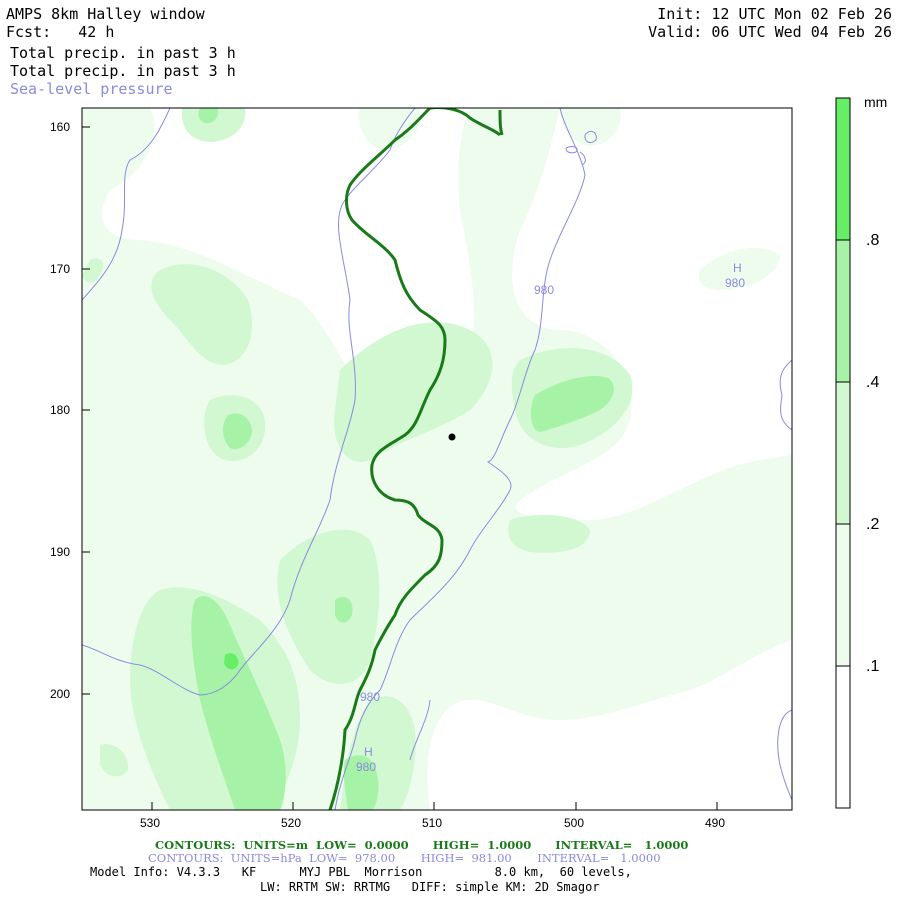 The image size is (900, 900). What do you see at coordinates (60, 694) in the screenshot?
I see `y-tick-label: 200` at bounding box center [60, 694].